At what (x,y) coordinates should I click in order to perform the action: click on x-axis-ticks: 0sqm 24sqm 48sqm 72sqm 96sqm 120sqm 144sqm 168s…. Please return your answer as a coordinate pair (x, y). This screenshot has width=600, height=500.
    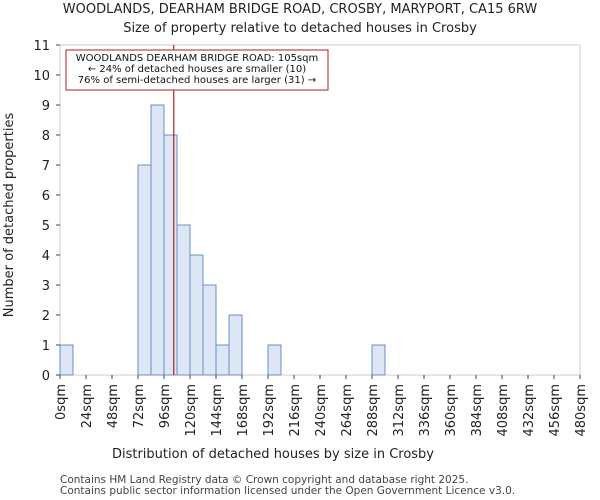
    Looking at the image, I should click on (321, 406).